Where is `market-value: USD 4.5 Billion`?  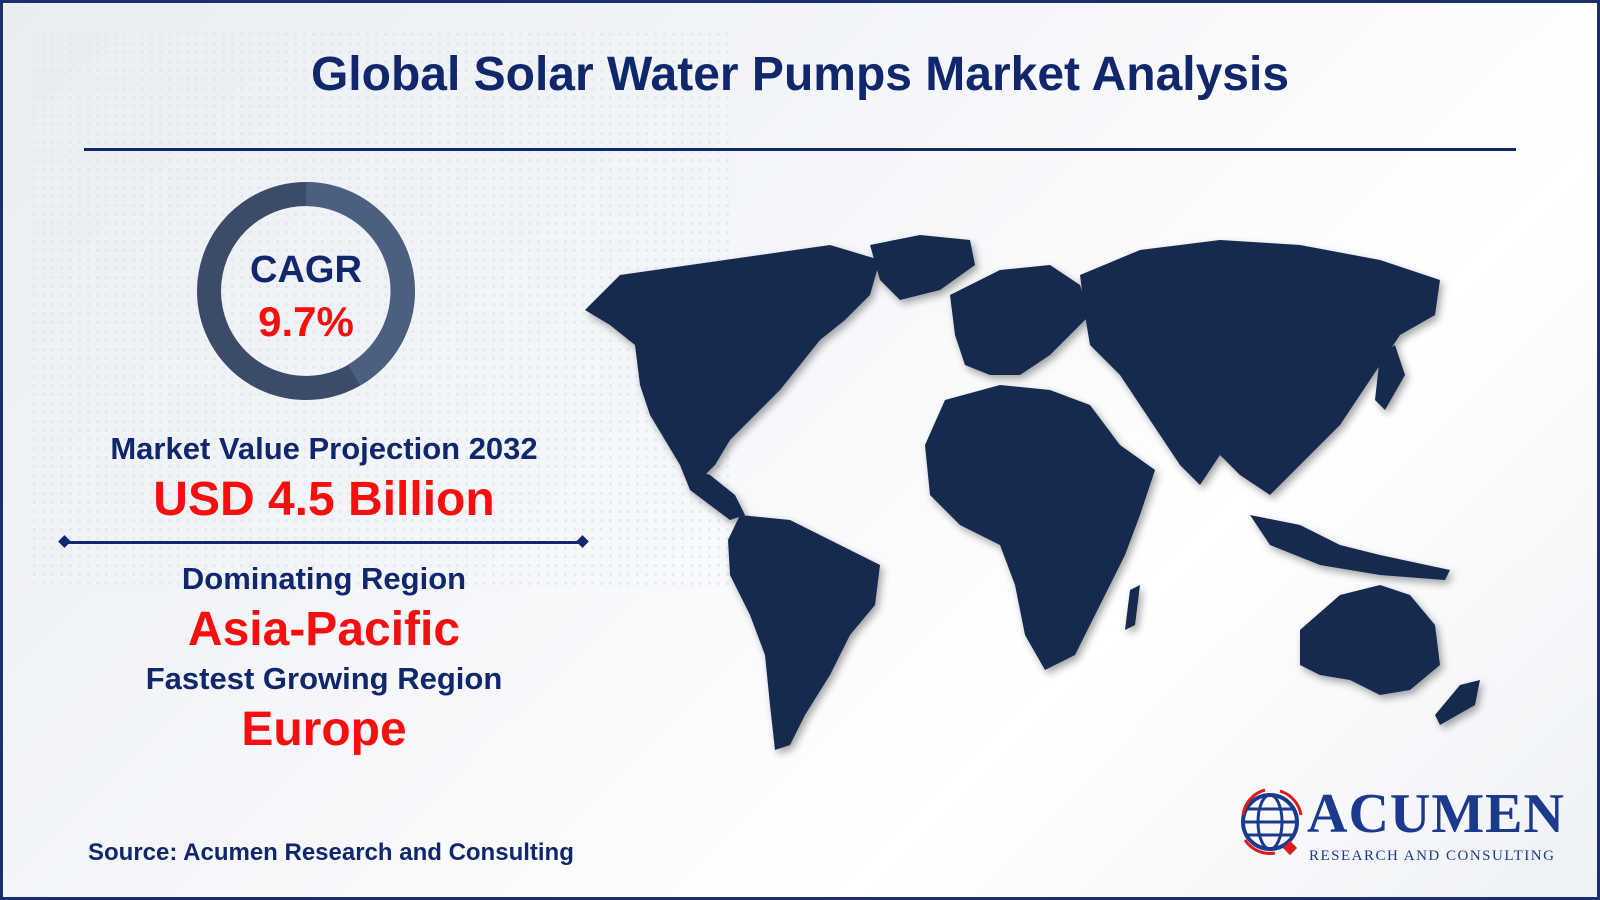 market-value: USD 4.5 Billion is located at coordinates (324, 499).